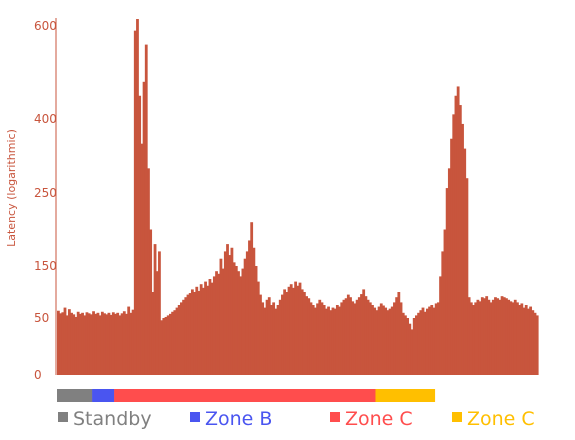 The height and width of the screenshot is (440, 575). I want to click on y-tick-label: 0, so click(38, 375).